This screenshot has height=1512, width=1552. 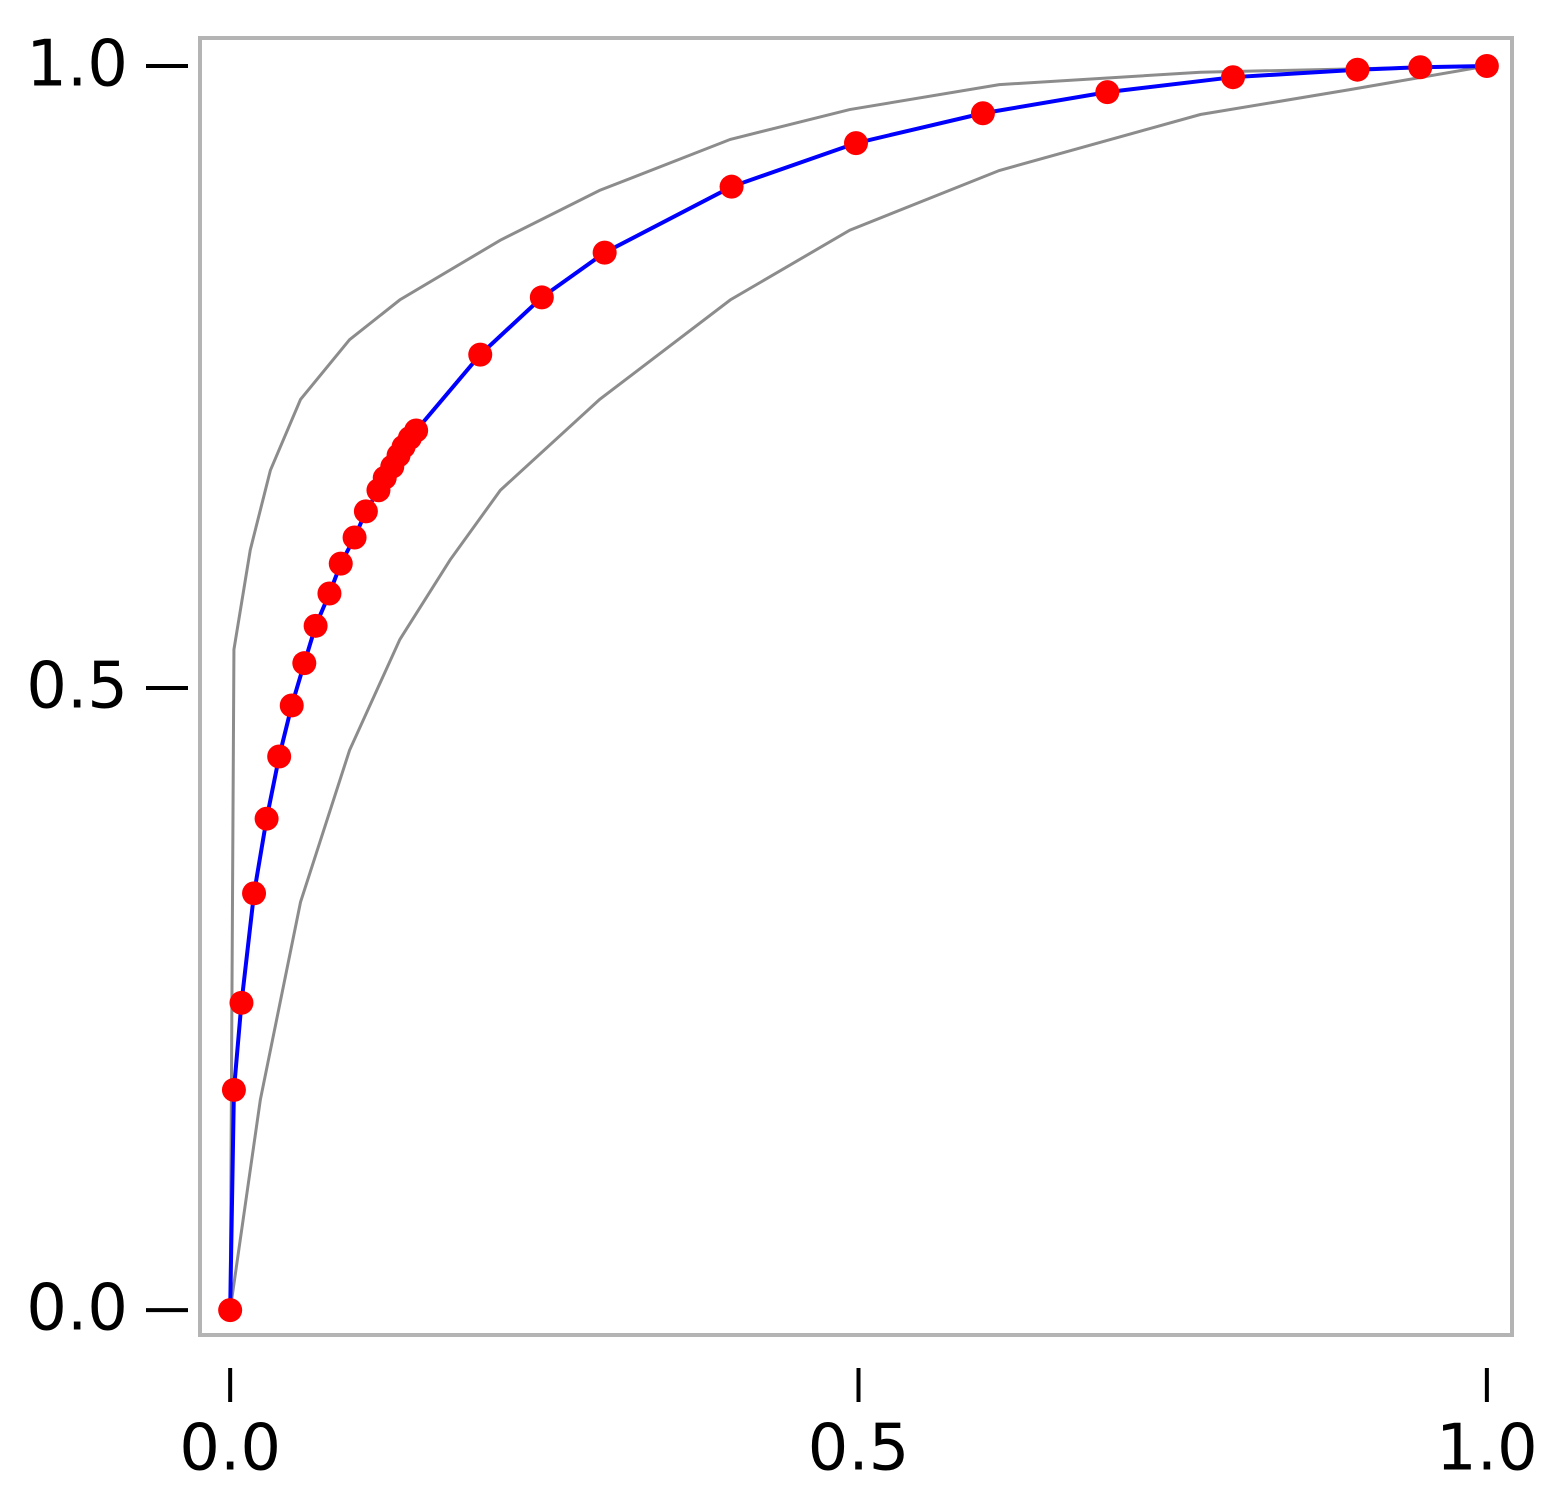 What do you see at coordinates (230, 1449) in the screenshot?
I see `x-tick-label: 0.0` at bounding box center [230, 1449].